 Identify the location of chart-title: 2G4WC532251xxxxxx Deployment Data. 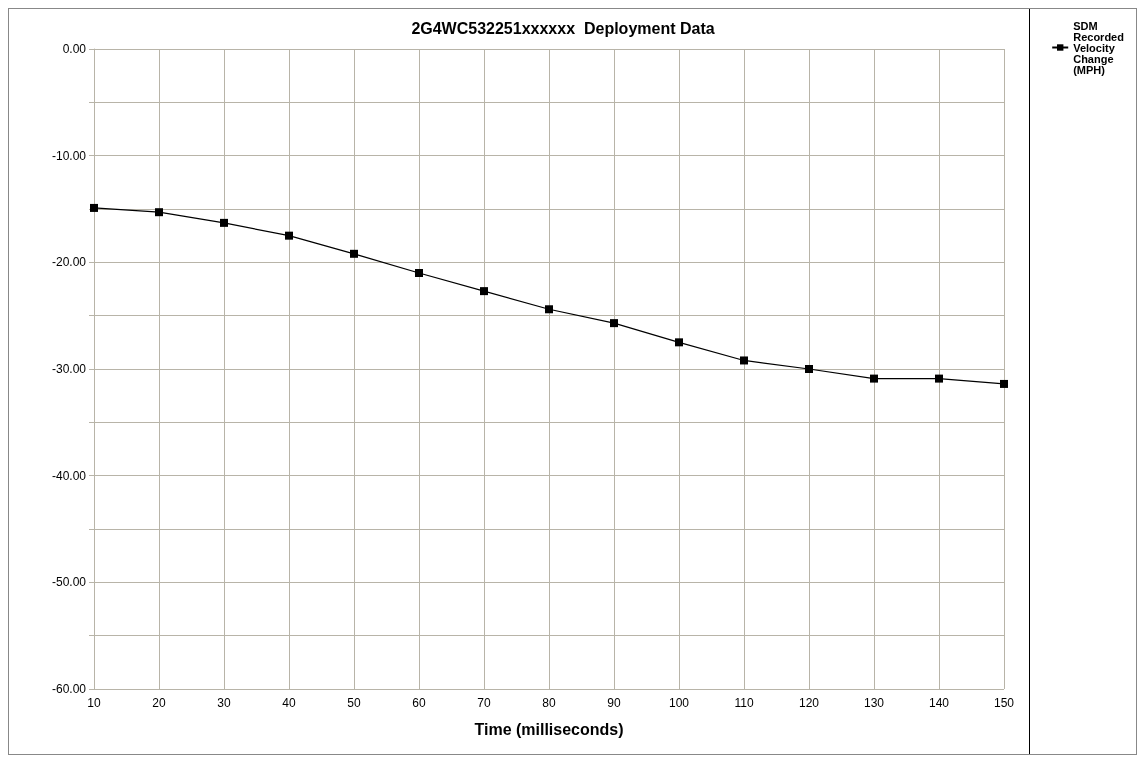
(563, 28).